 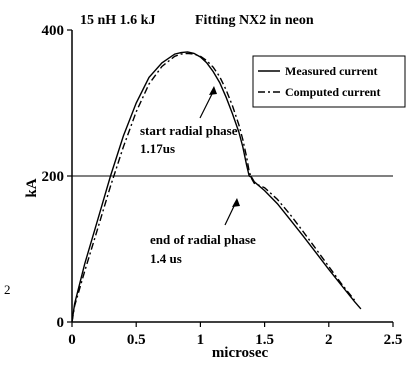 I want to click on annotation-start-radial-arrowhead, so click(x=213, y=90).